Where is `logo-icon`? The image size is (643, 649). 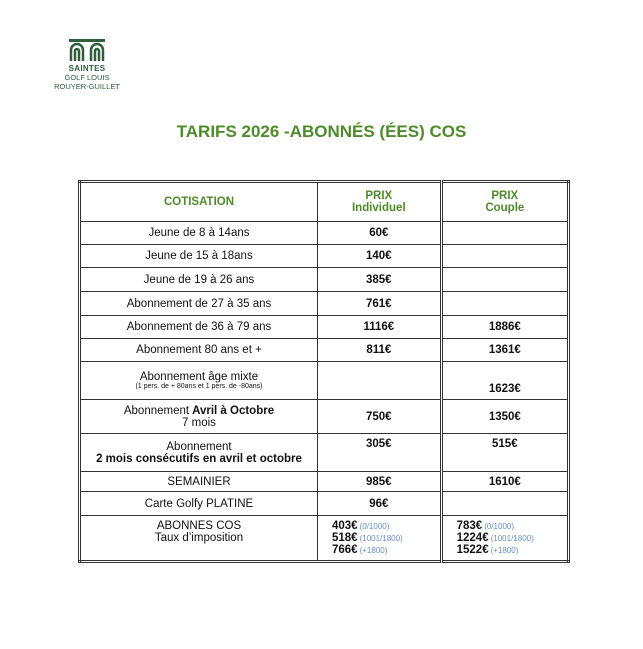 logo-icon is located at coordinates (87, 50).